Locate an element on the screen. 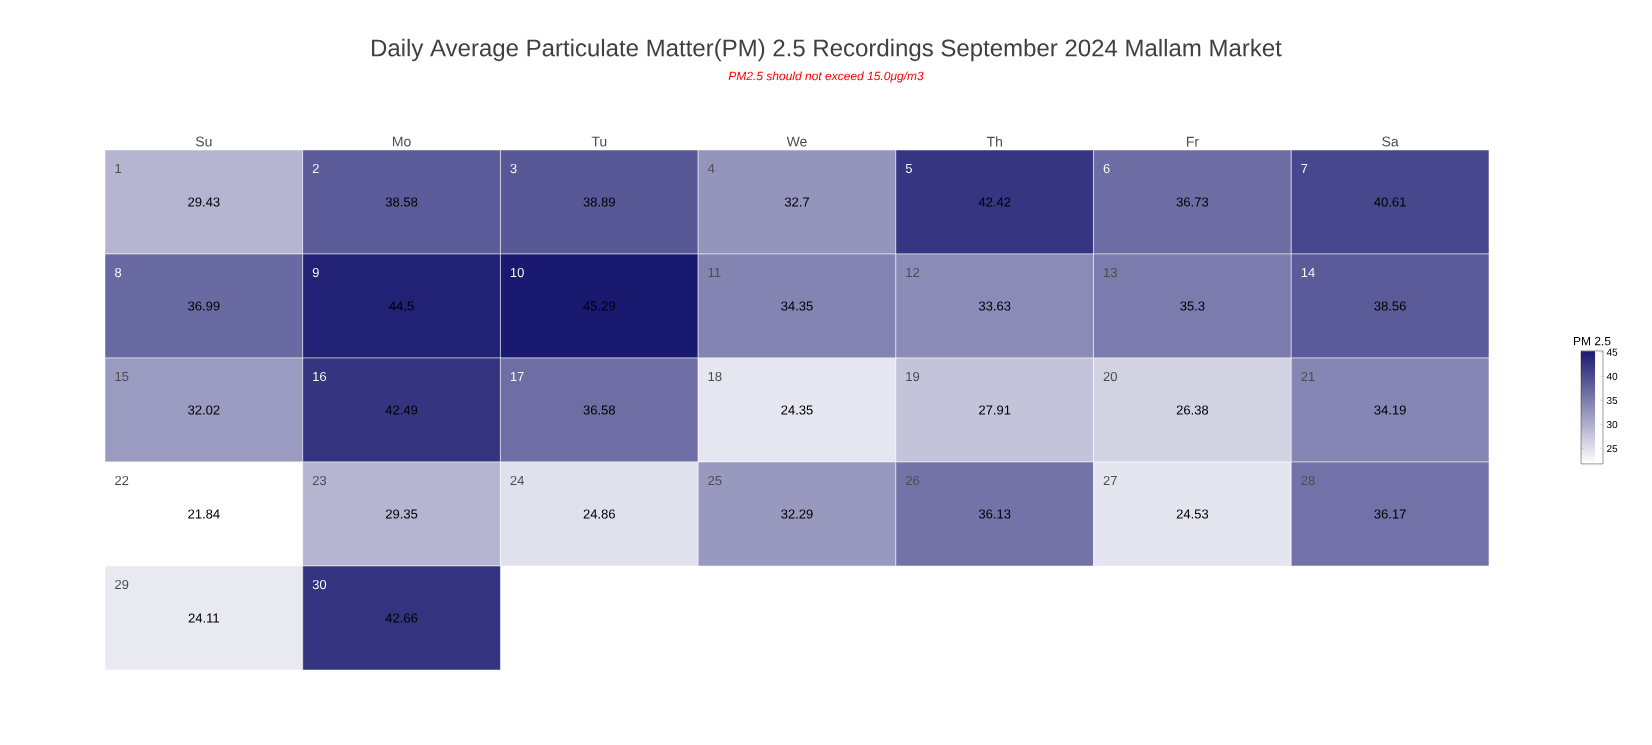 The image size is (1652, 745). data-label: 24.53 is located at coordinates (1192, 514).